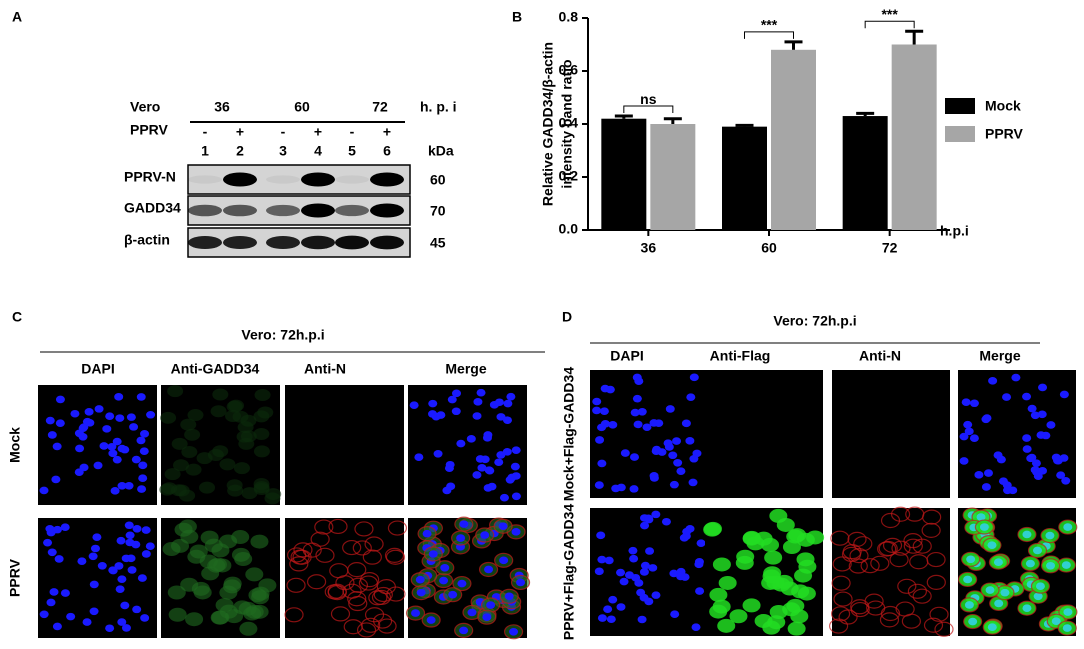 This screenshot has height=649, width=1084. Describe the element at coordinates (97, 369) in the screenshot. I see `column-label: DAPI` at that location.